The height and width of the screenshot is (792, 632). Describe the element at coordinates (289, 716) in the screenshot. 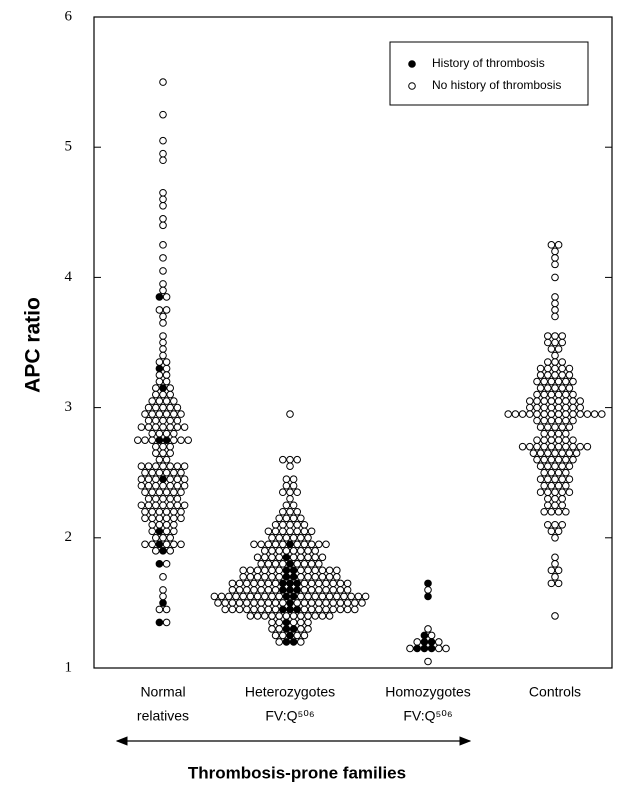

I see `x-tick-label: FV:Q⁵⁰⁶` at that location.